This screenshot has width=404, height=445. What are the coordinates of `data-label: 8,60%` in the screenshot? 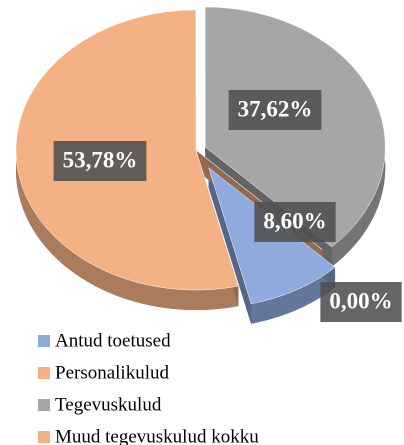 It's located at (294, 220).